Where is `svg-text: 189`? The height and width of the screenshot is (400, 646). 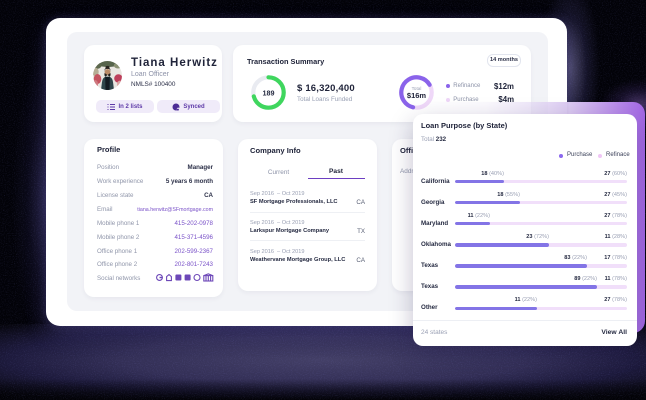
svg-text: 189 is located at coordinates (269, 93).